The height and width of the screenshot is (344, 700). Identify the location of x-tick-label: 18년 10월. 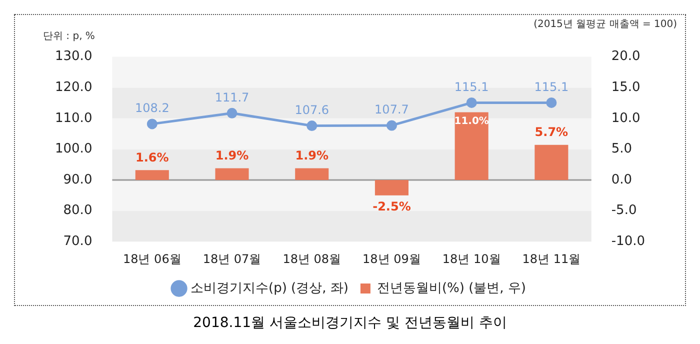
(471, 259).